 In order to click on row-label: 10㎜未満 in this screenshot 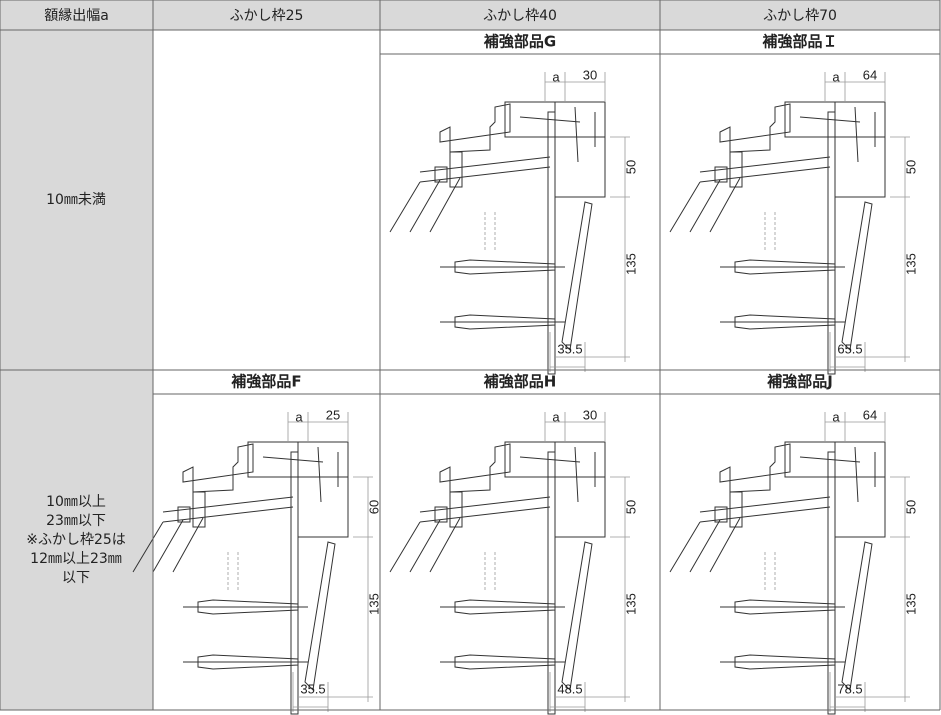, I will do `click(76, 200)`.